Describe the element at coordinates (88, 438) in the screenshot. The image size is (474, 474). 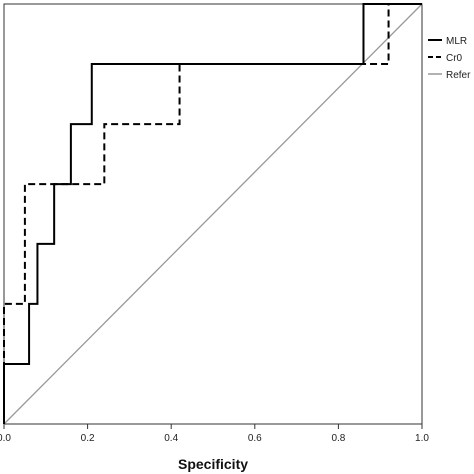
I see `x-tick-label: 0.2` at that location.